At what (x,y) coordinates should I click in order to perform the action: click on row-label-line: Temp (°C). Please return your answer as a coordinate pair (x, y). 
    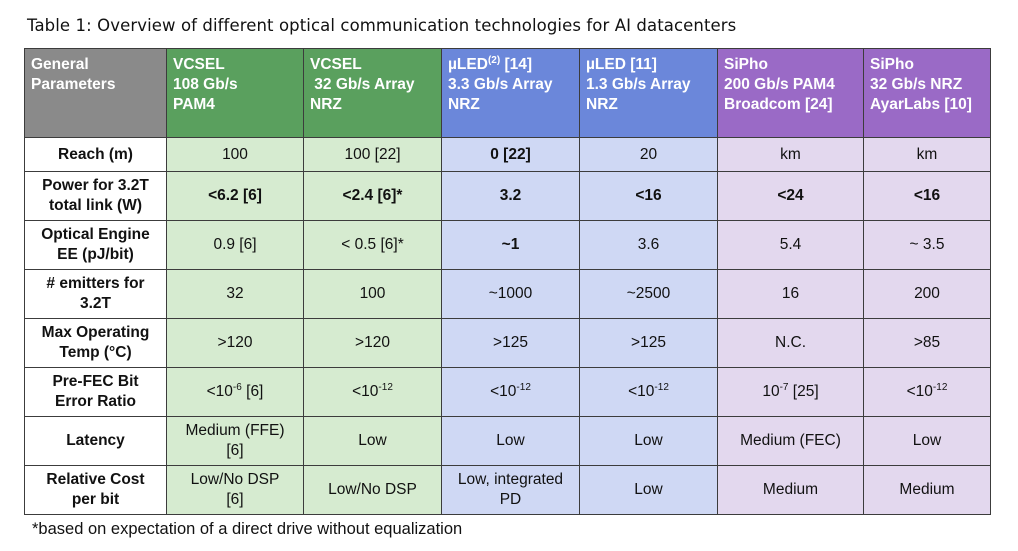
    Looking at the image, I should click on (95, 352).